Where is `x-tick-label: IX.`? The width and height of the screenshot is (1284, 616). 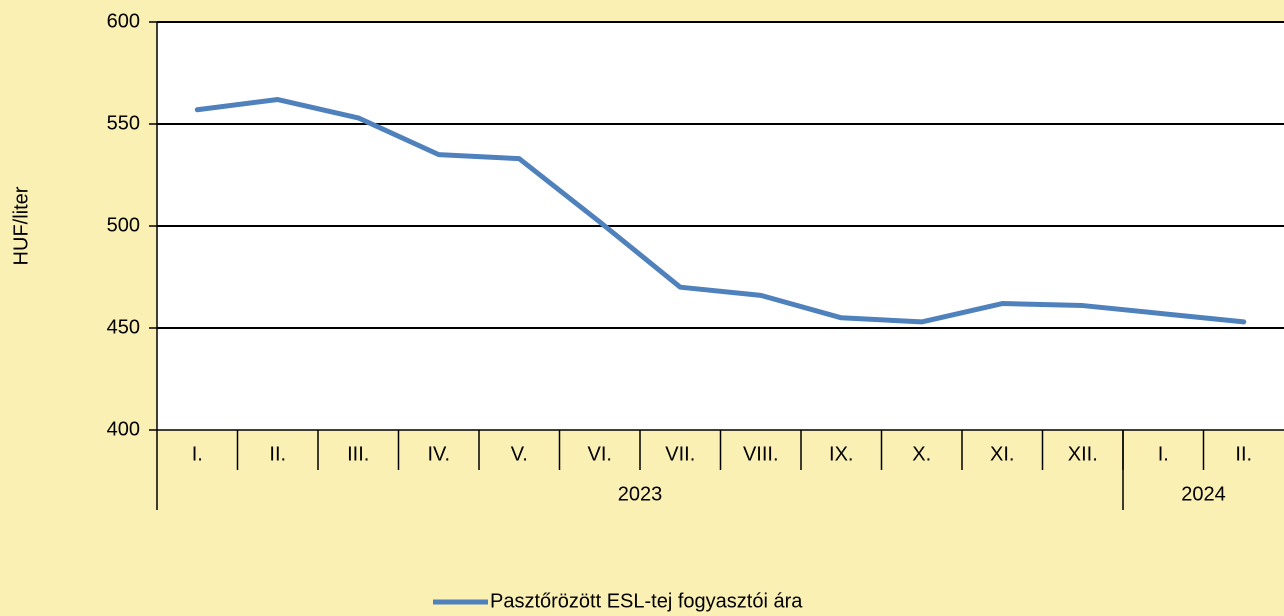
x-tick-label: IX. is located at coordinates (841, 454).